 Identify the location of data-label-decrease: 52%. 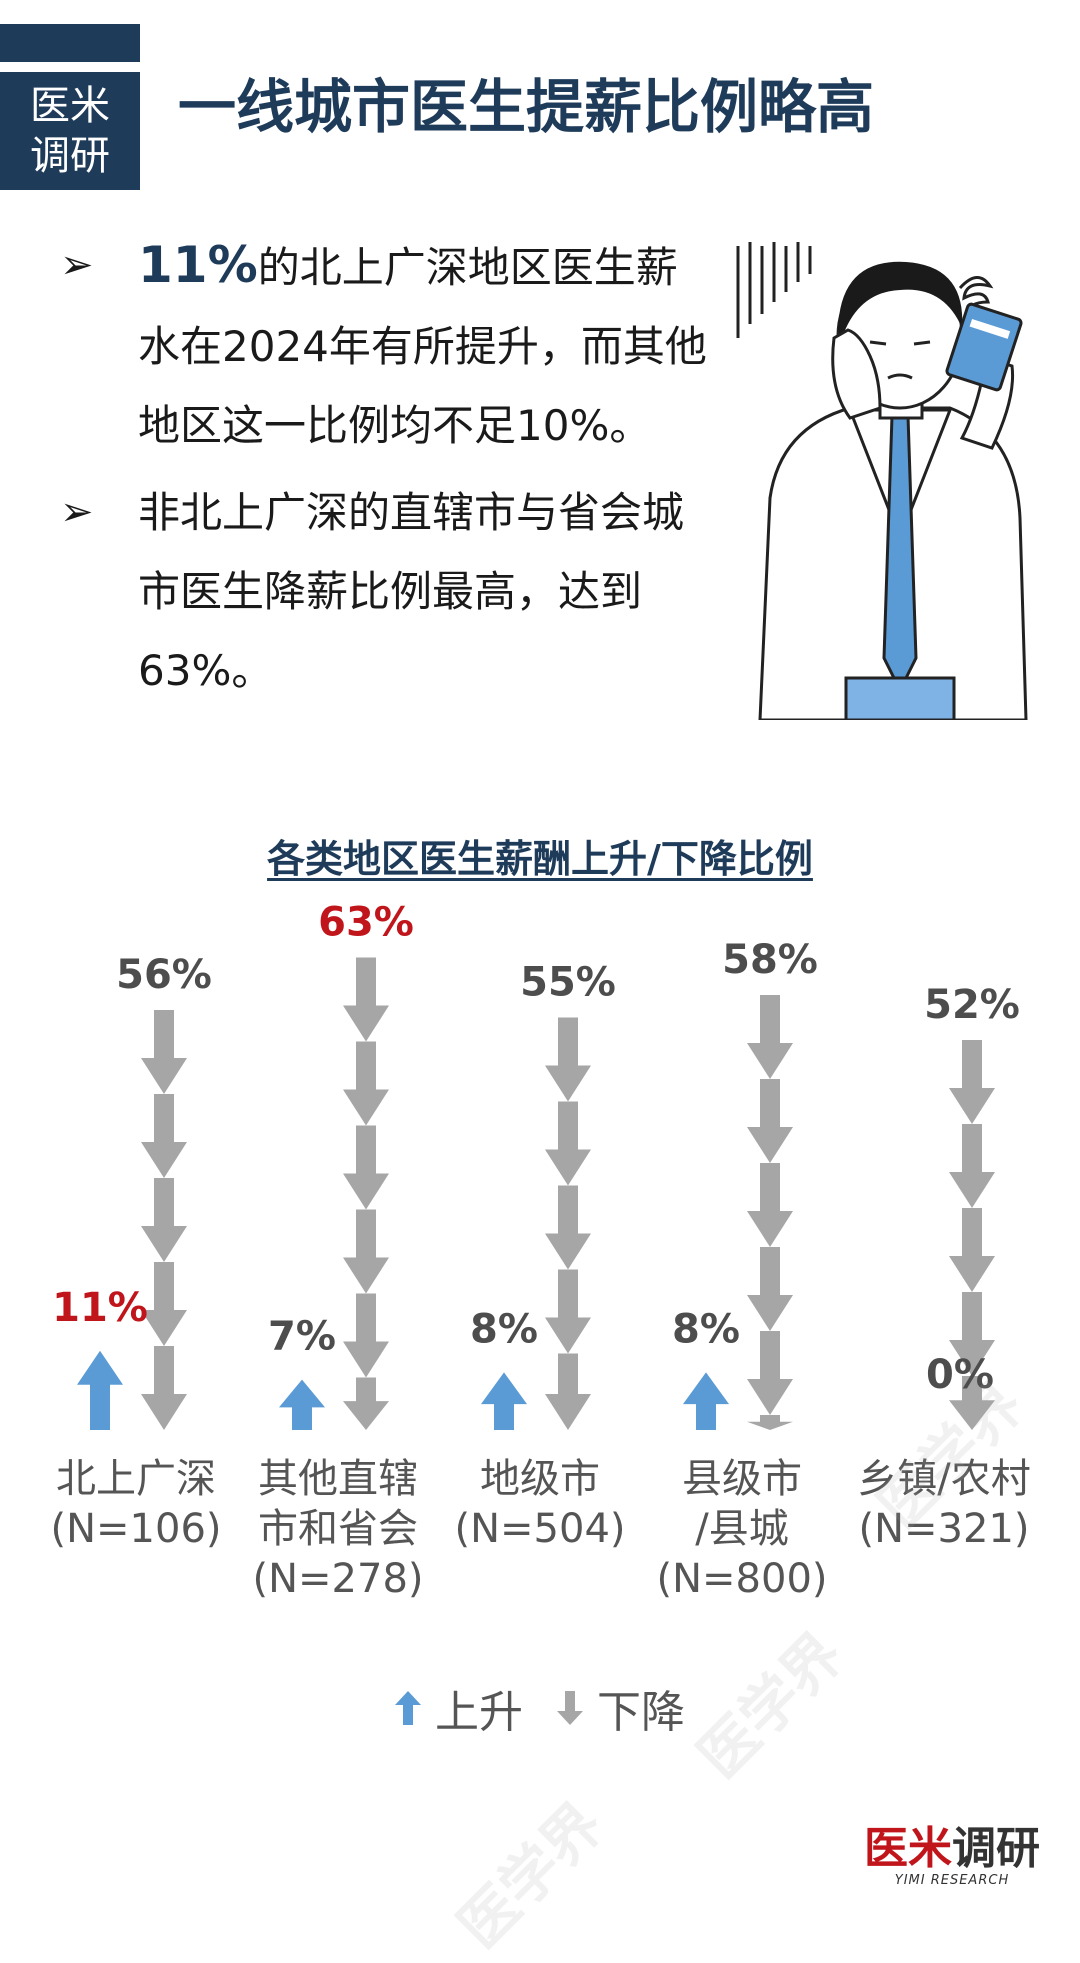
(972, 1005).